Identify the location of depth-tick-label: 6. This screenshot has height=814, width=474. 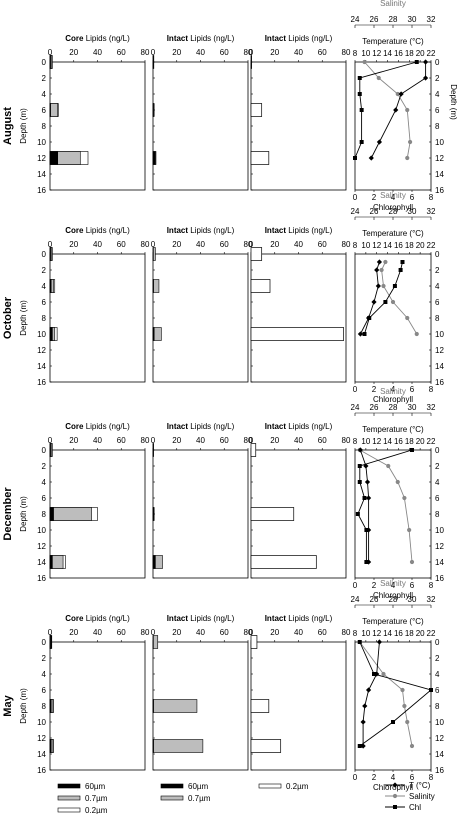
(44, 110).